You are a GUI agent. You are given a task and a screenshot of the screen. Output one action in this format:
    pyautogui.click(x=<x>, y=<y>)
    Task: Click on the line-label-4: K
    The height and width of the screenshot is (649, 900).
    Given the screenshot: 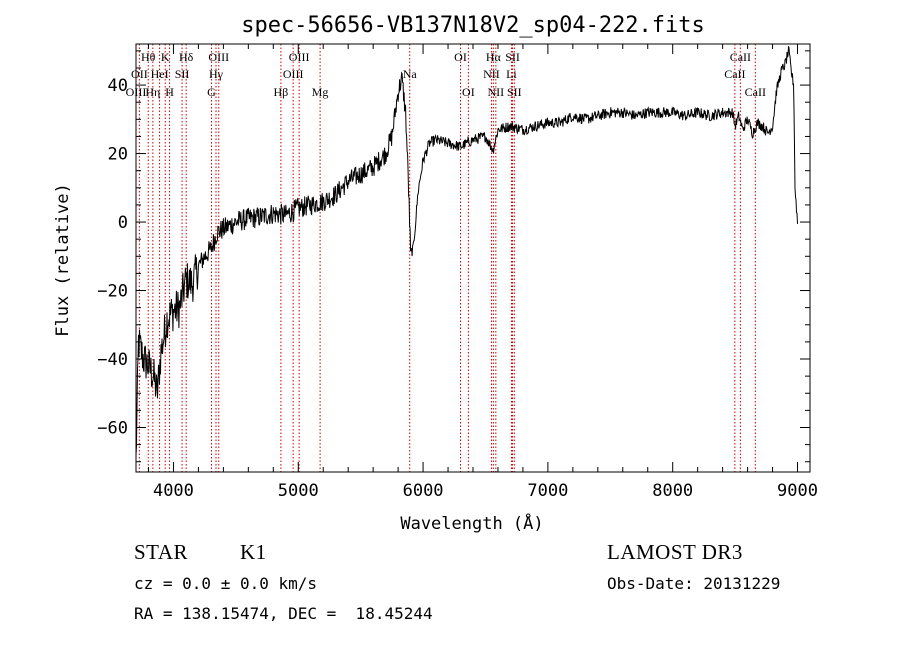 What is the action you would take?
    pyautogui.click(x=165, y=57)
    